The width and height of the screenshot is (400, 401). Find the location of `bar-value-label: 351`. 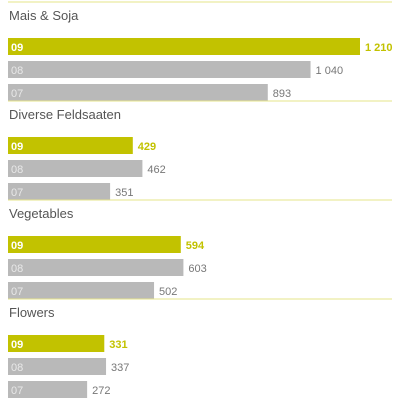

bar-value-label: 351 is located at coordinates (124, 193).